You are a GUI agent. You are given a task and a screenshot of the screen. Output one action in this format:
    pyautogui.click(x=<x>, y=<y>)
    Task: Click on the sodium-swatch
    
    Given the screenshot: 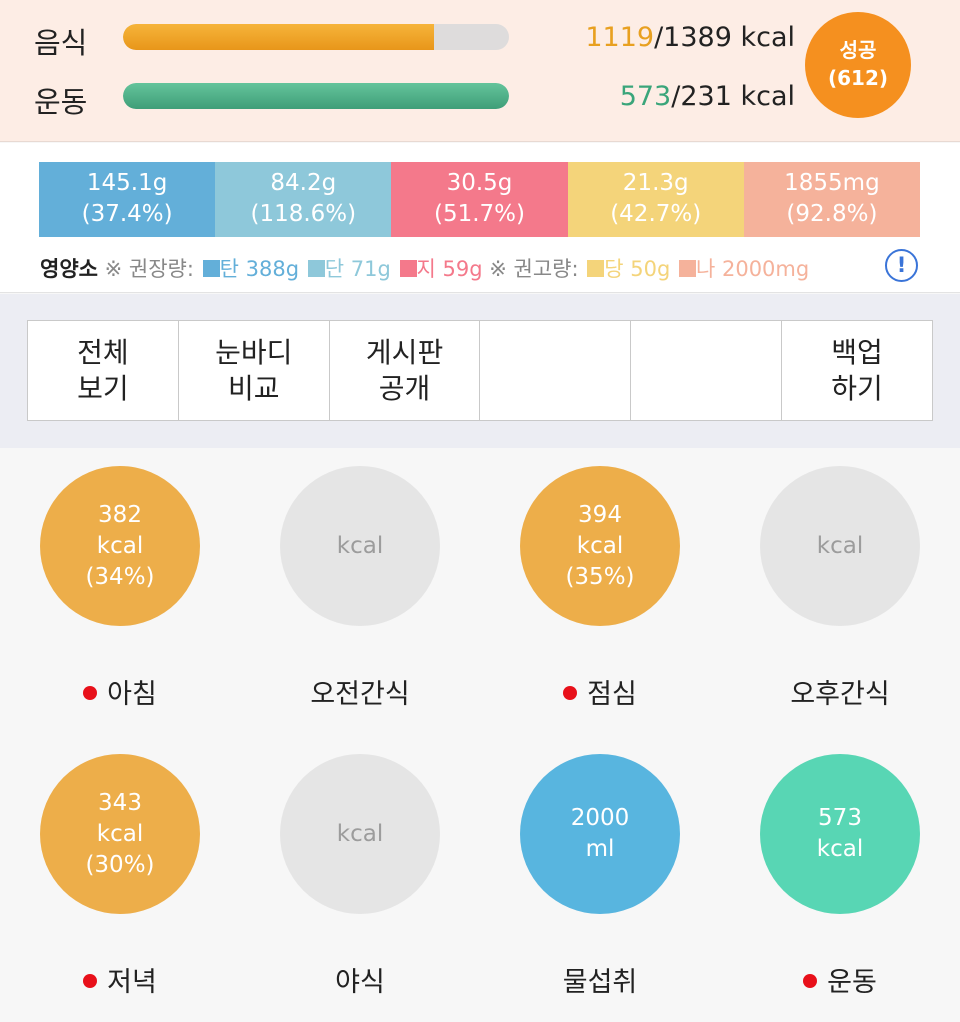 What is the action you would take?
    pyautogui.click(x=687, y=268)
    